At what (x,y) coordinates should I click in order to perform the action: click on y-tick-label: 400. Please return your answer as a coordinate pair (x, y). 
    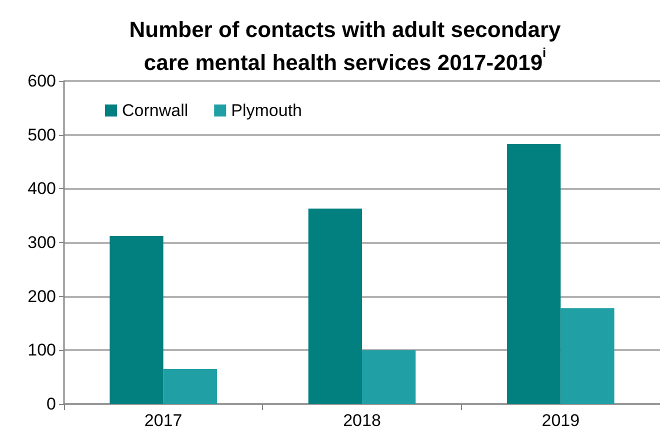
    Looking at the image, I should click on (42, 188).